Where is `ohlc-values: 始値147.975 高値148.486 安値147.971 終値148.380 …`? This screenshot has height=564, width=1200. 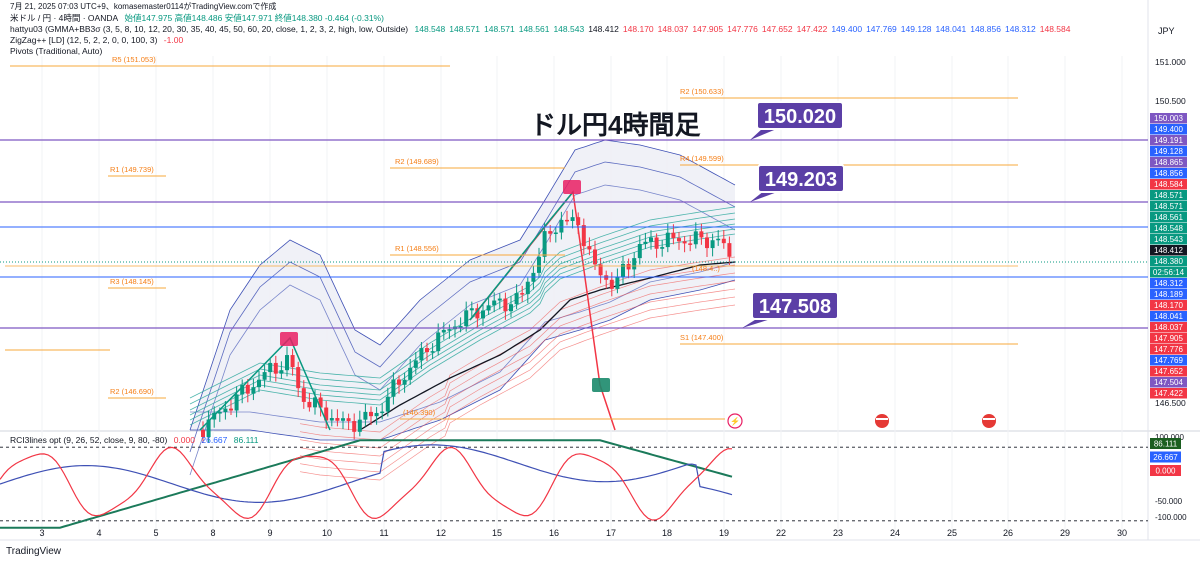
ohlc-values: 始値147.975 高値148.486 安値147.971 終値148.380 … is located at coordinates (254, 18).